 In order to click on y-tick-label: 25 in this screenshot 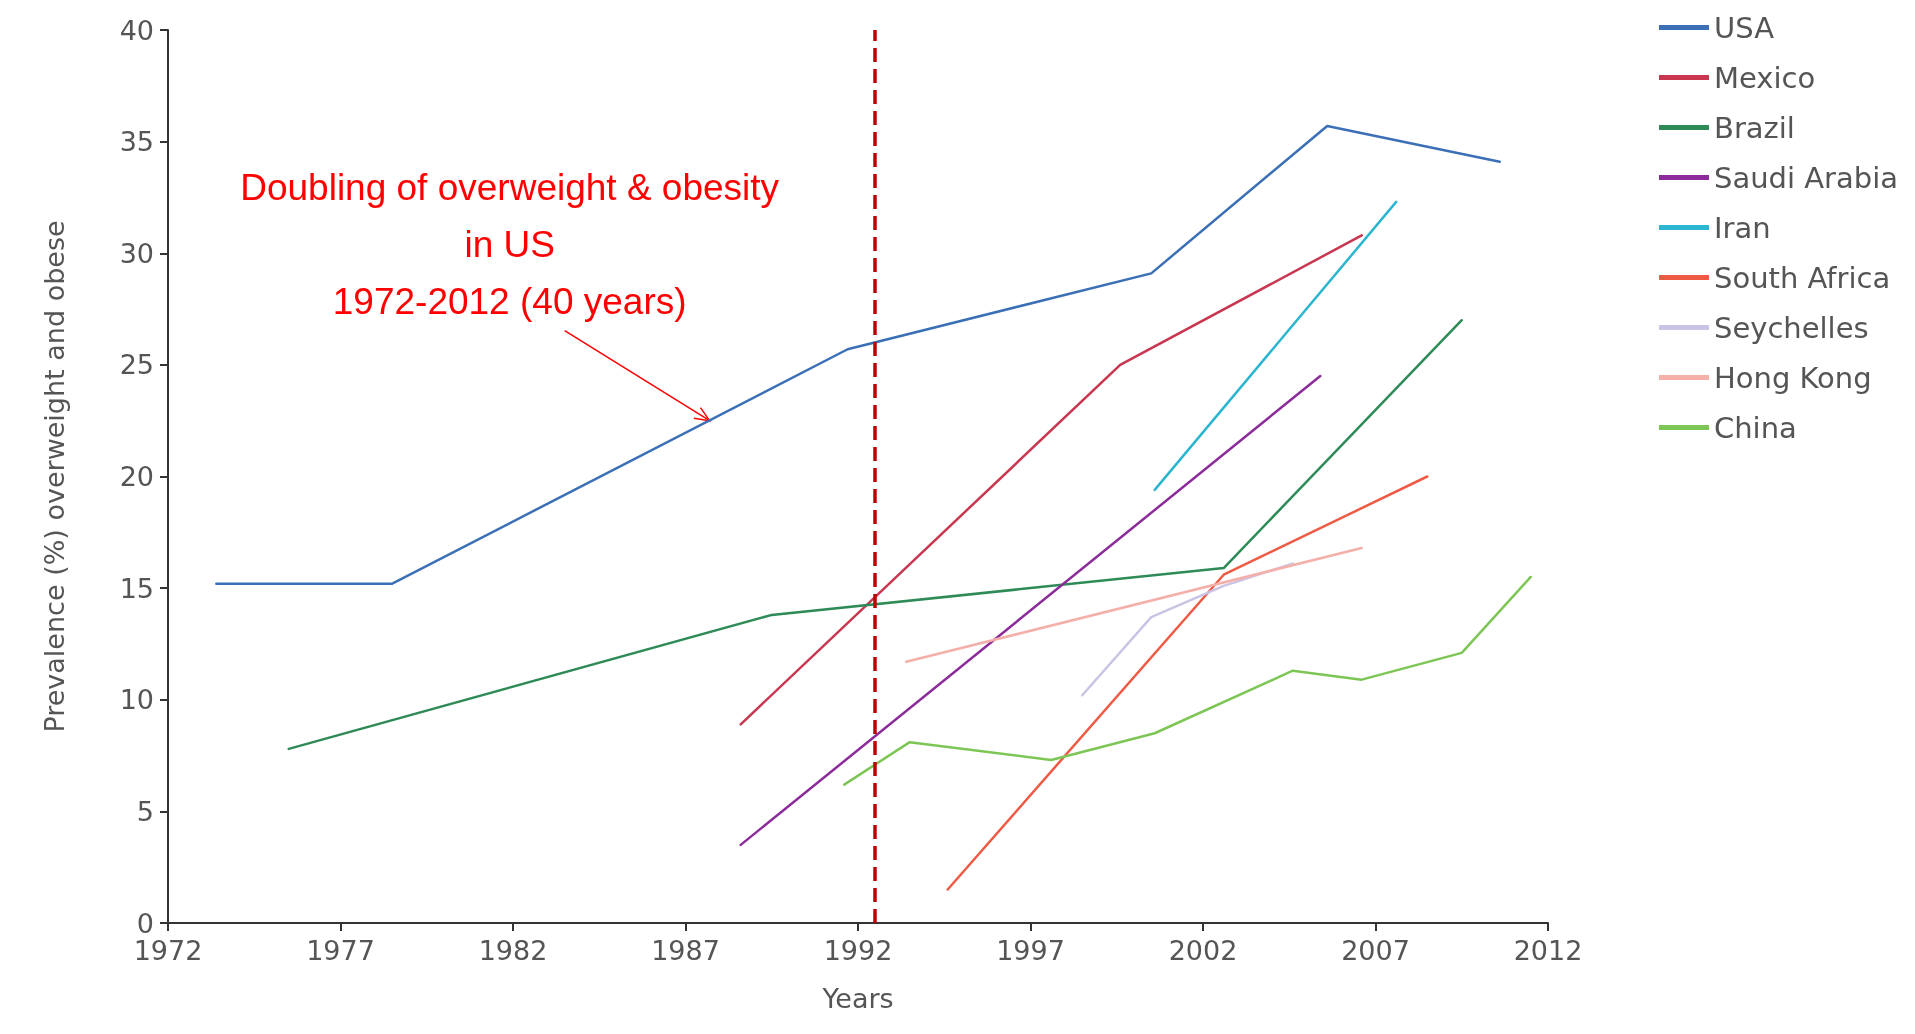, I will do `click(136, 365)`.